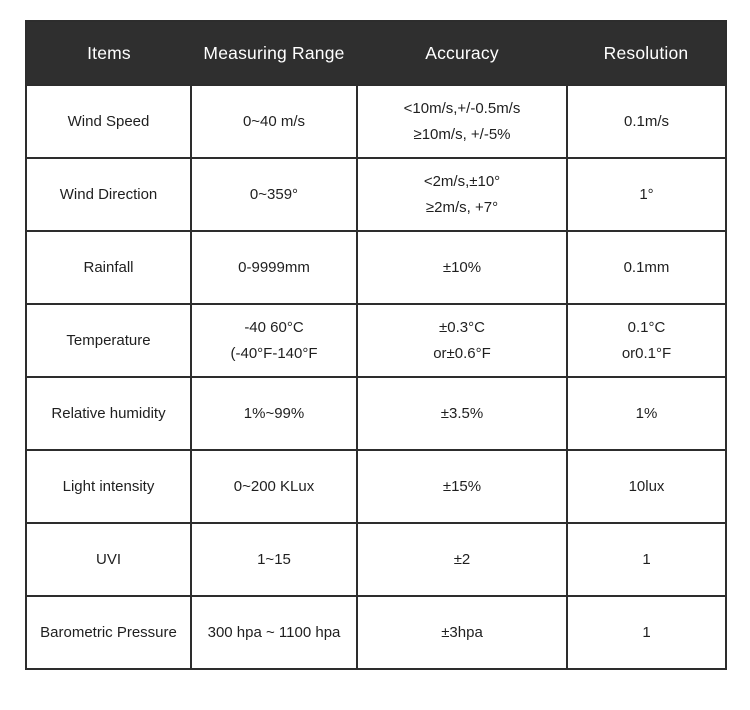 The height and width of the screenshot is (710, 750). I want to click on cell-accuracy: ±10%, so click(462, 267).